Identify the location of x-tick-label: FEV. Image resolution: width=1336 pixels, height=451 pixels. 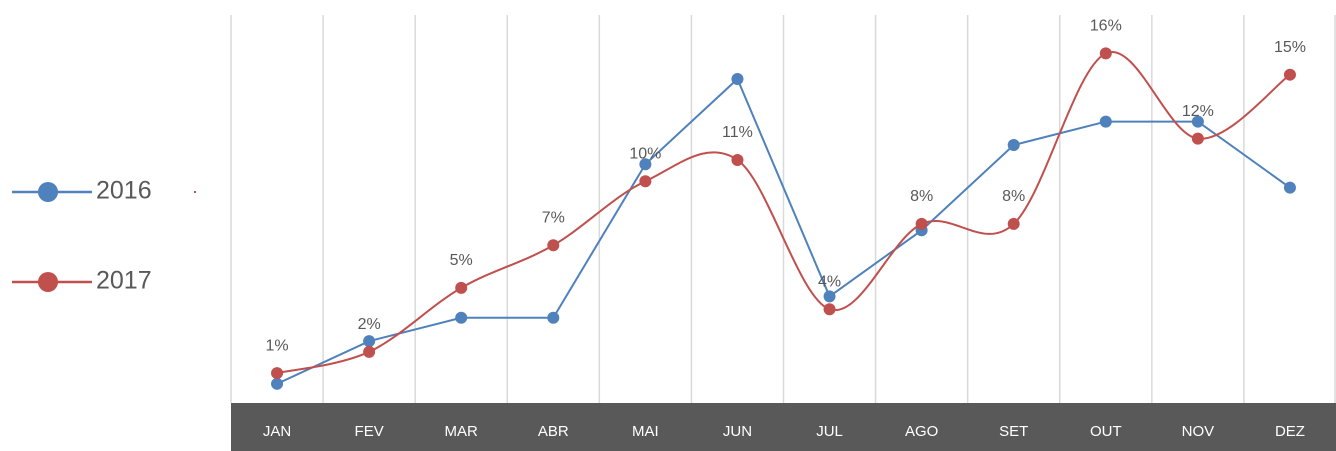
(369, 431).